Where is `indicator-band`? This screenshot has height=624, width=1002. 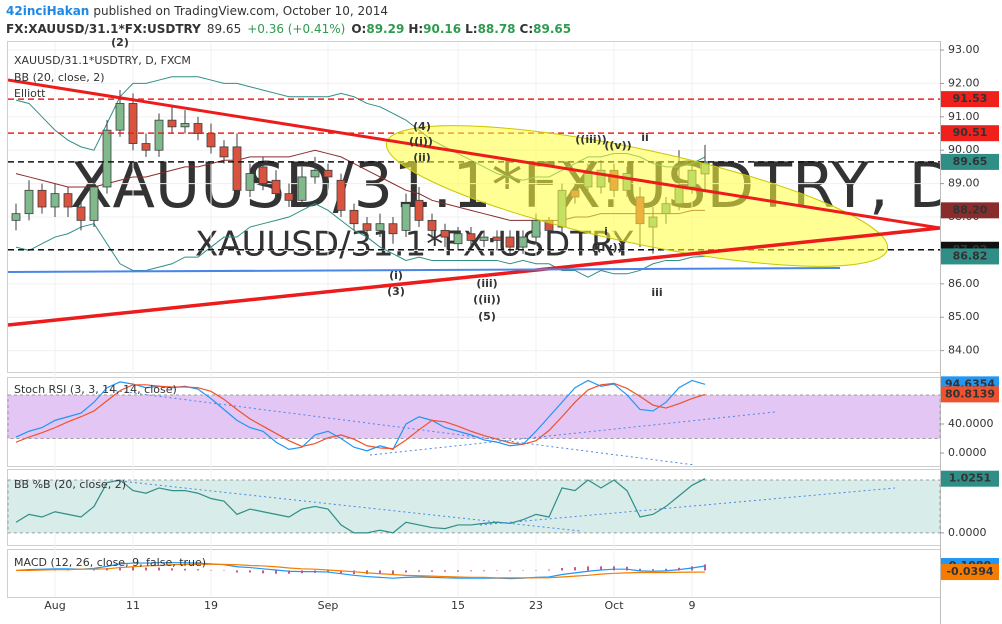
indicator-band is located at coordinates (474, 417).